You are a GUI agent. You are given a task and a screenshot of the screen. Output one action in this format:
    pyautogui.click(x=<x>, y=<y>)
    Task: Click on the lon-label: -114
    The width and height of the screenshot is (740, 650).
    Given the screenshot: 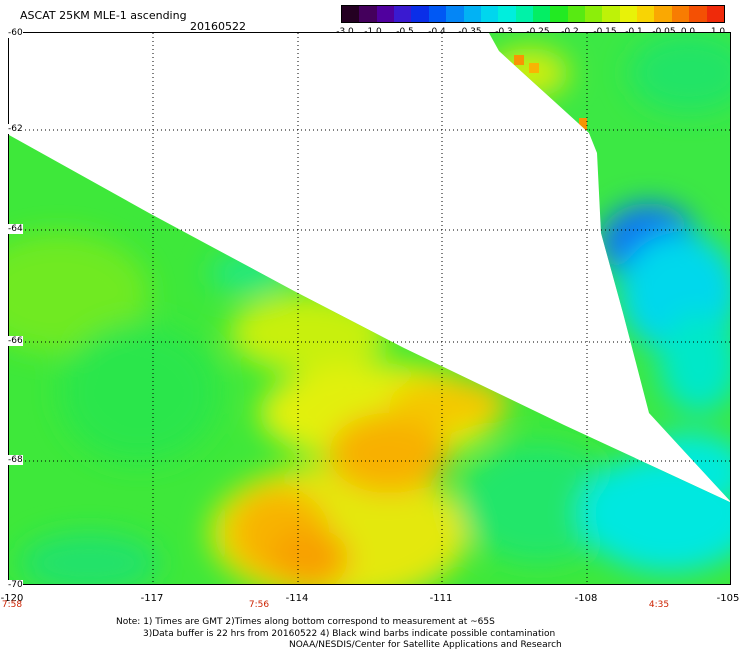 What is the action you would take?
    pyautogui.click(x=297, y=598)
    